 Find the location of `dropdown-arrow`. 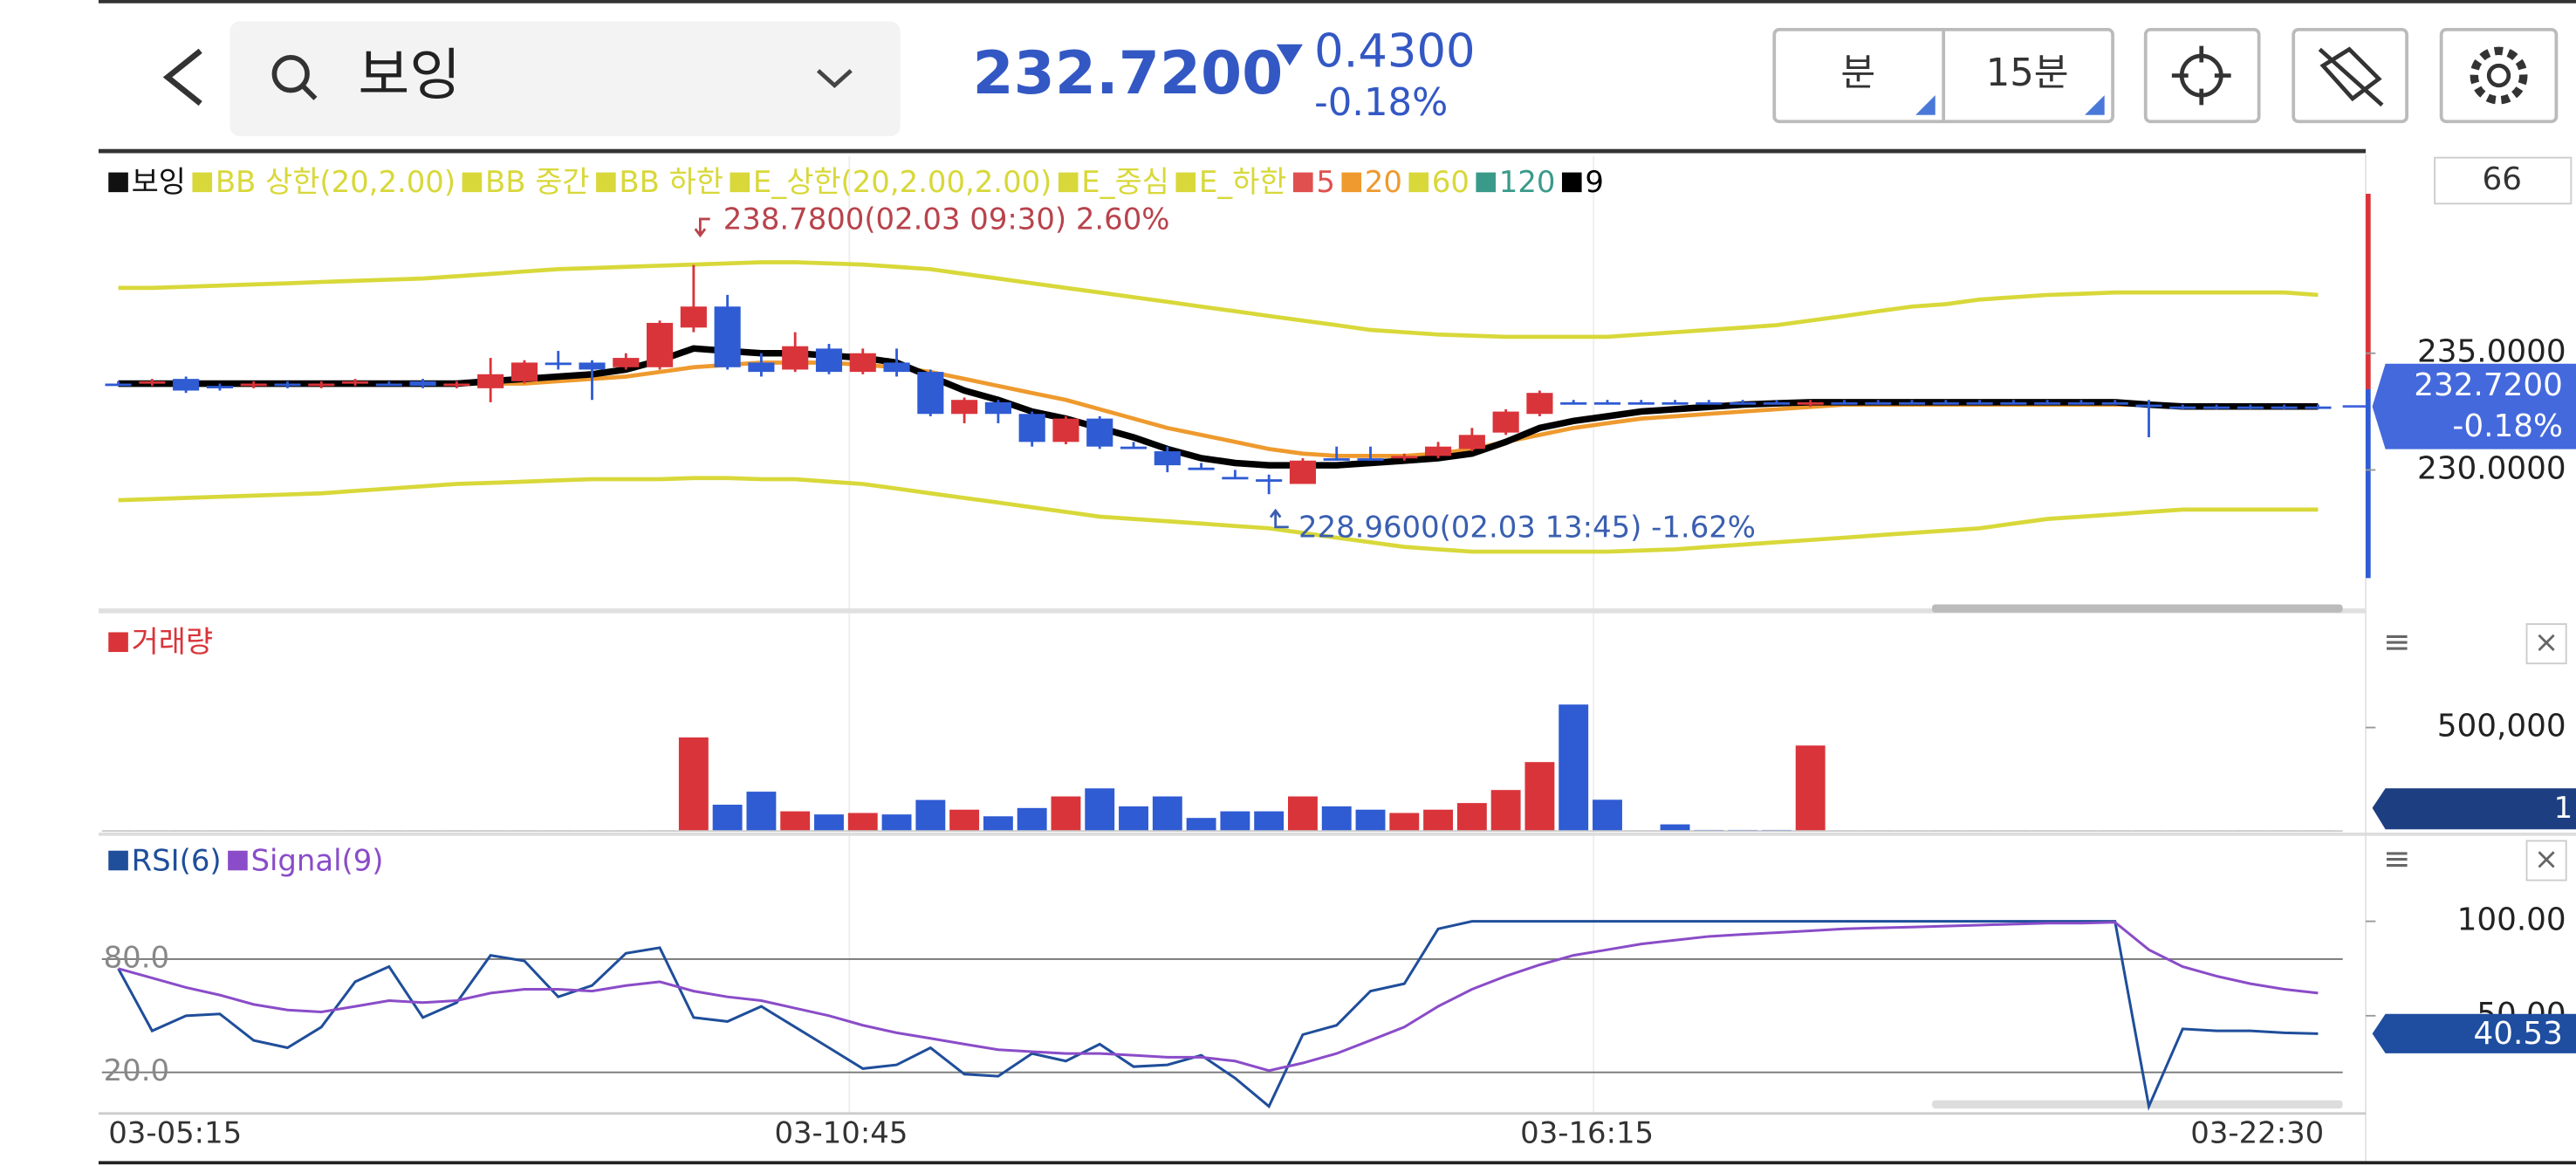

dropdown-arrow is located at coordinates (834, 79).